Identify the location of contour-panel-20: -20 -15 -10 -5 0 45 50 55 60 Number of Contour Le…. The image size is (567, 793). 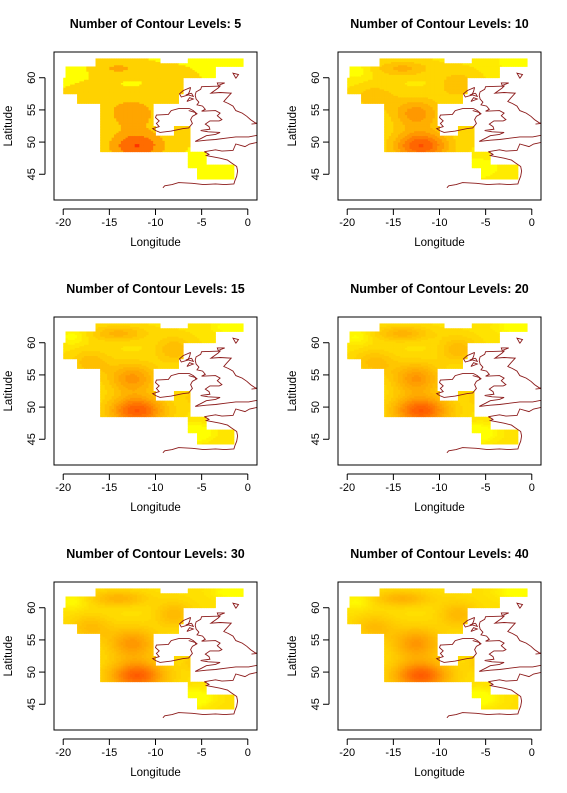
(414, 398).